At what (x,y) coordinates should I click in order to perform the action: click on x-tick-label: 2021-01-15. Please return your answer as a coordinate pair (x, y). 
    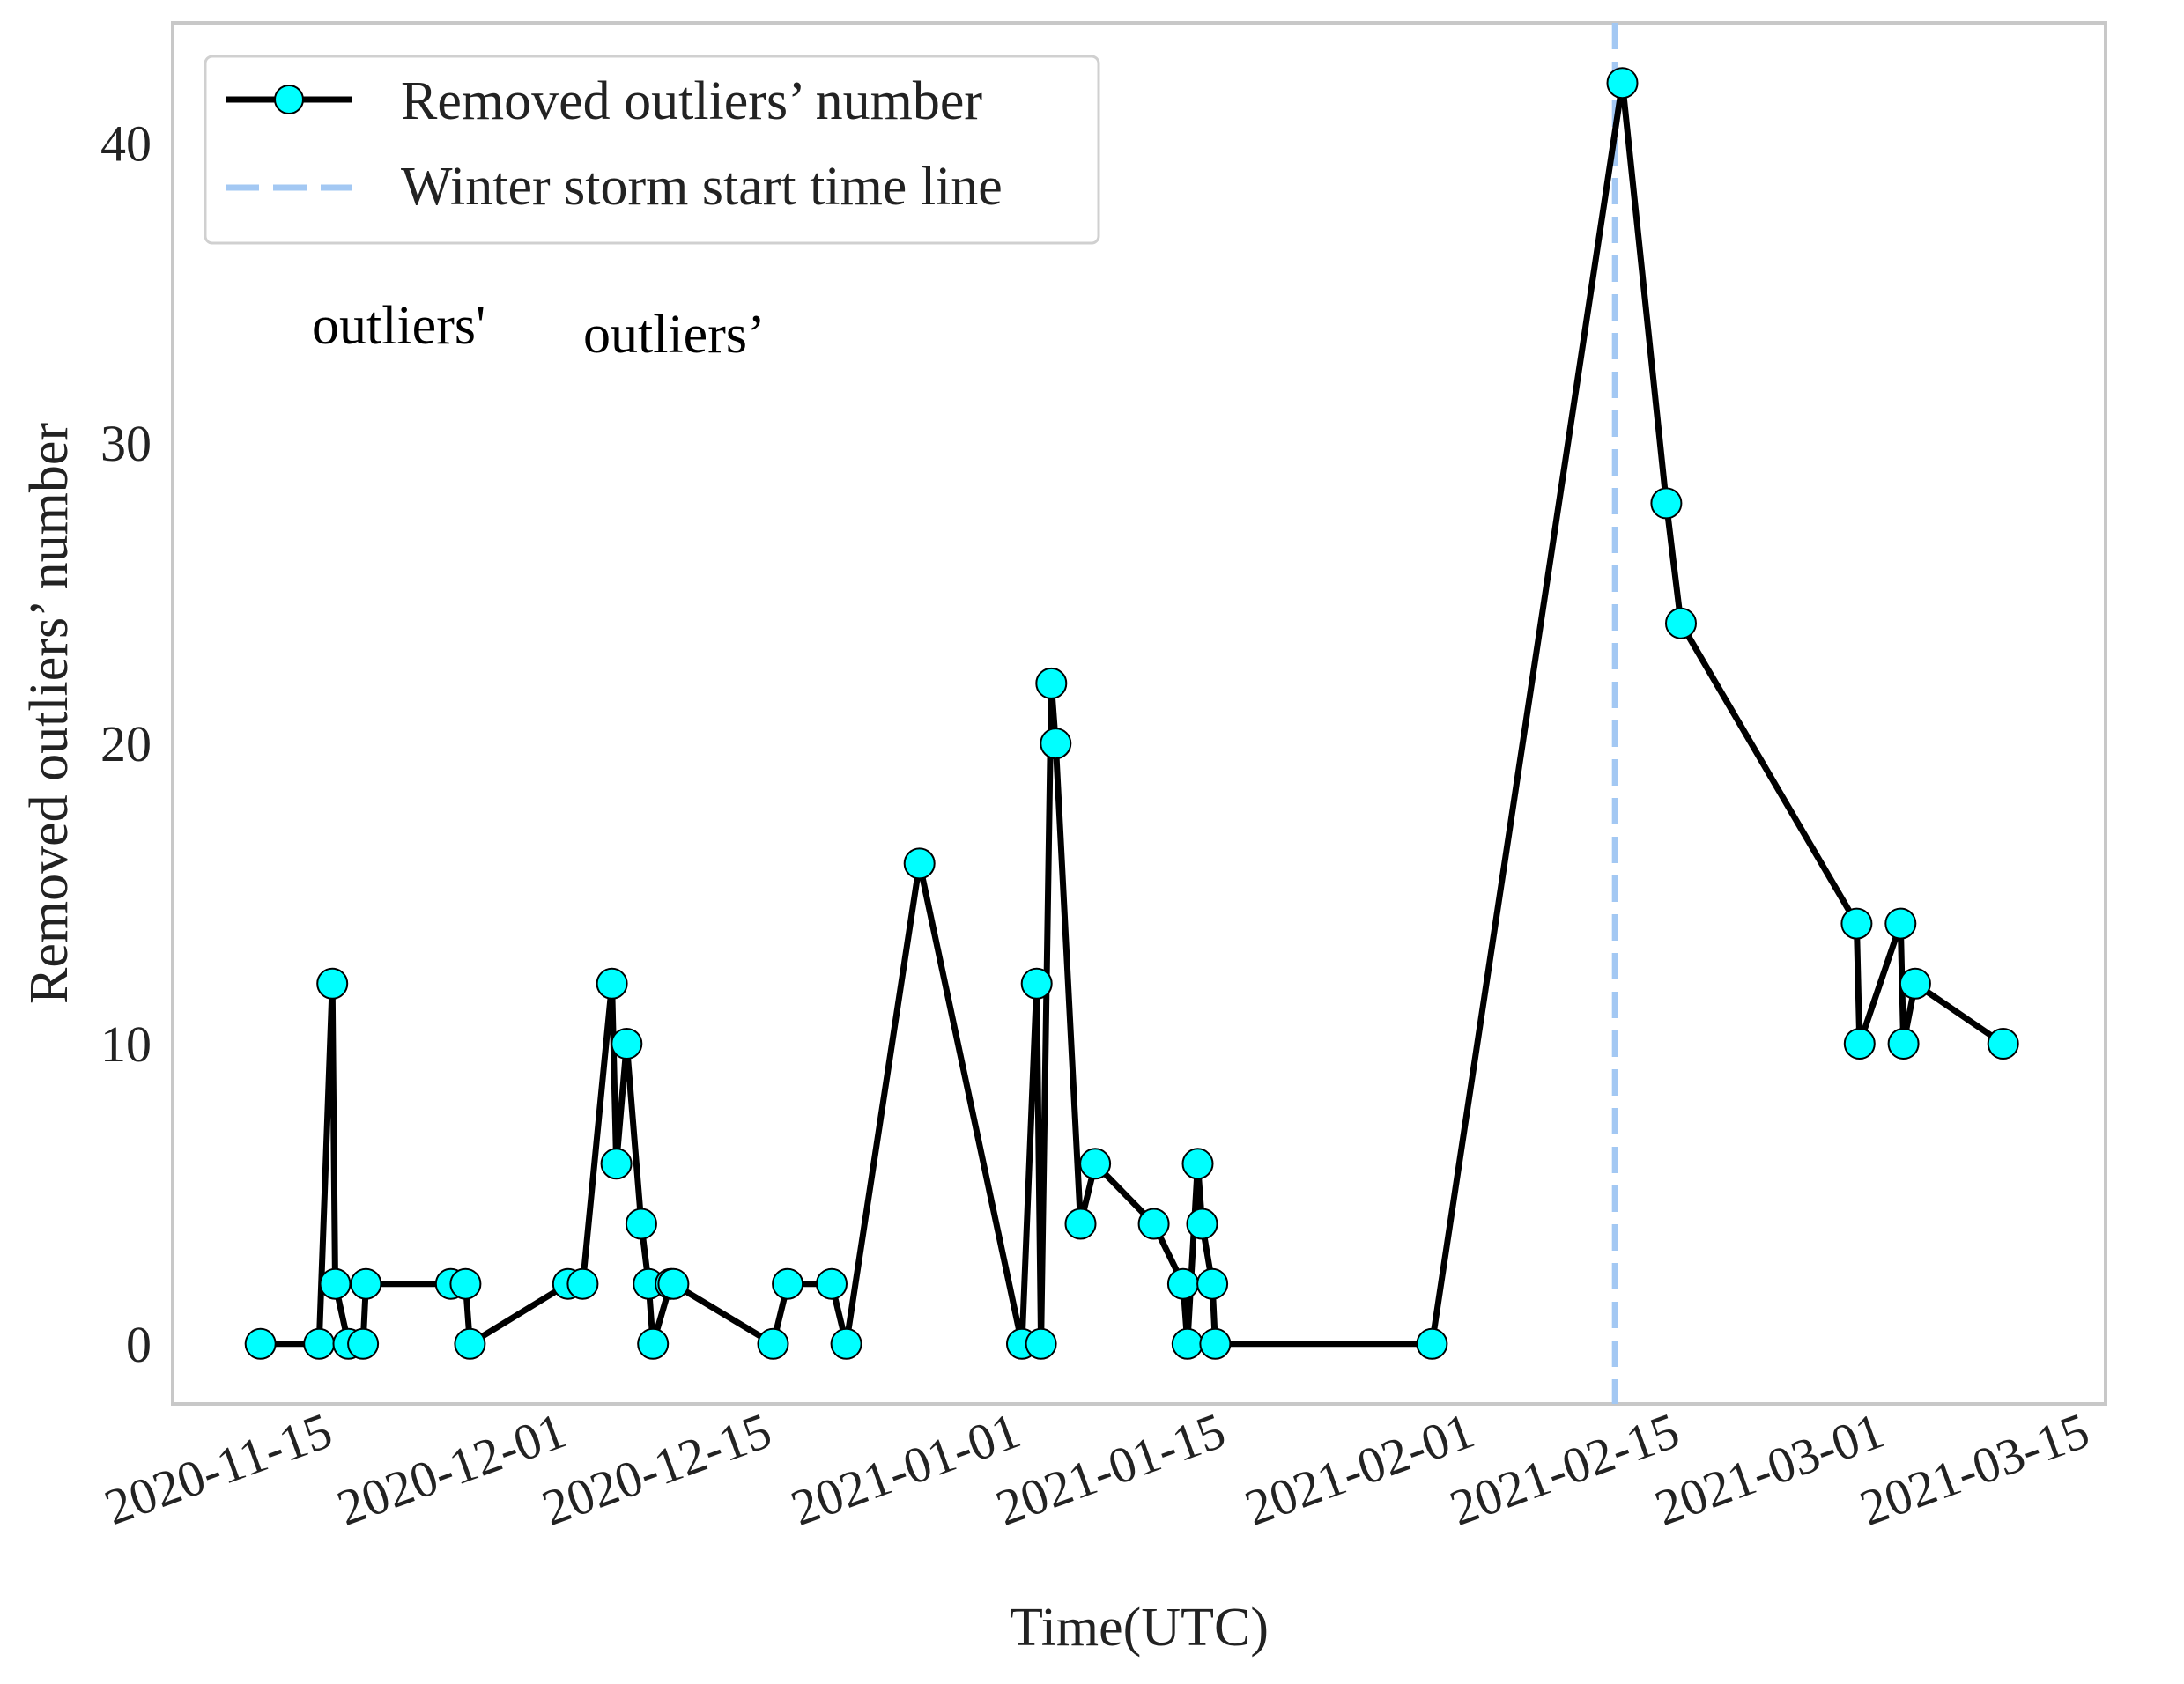
    Looking at the image, I should click on (1110, 1469).